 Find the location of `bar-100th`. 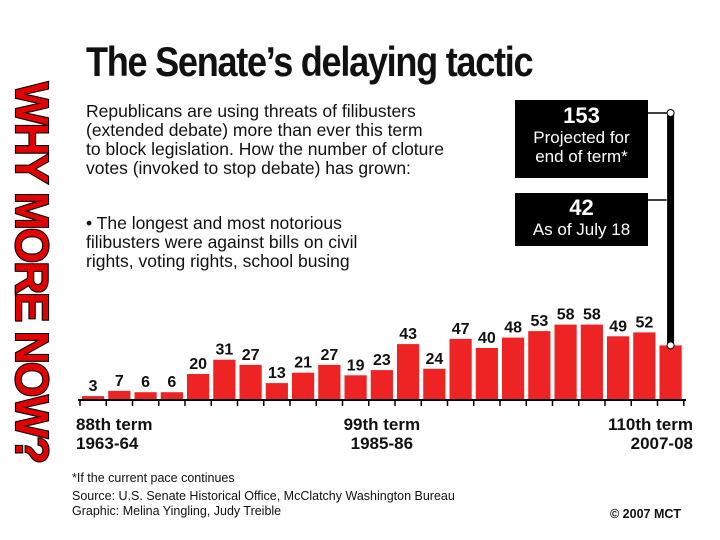

bar-100th is located at coordinates (408, 372).